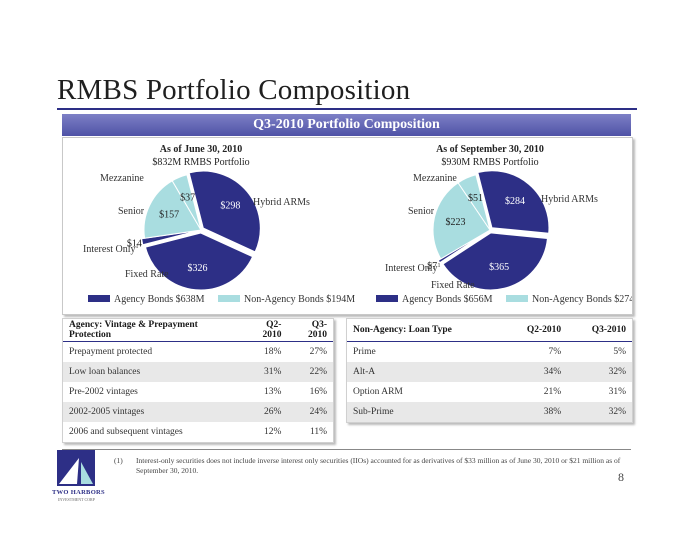 This screenshot has width=690, height=533. I want to click on table-cell: 22%, so click(310, 372).